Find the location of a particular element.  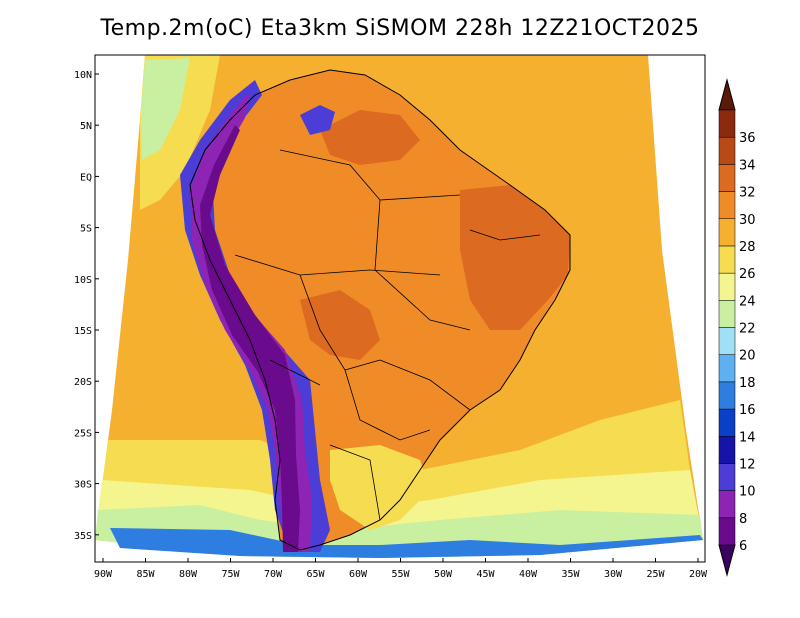

lat-tick-label: 5S is located at coordinates (86, 229).